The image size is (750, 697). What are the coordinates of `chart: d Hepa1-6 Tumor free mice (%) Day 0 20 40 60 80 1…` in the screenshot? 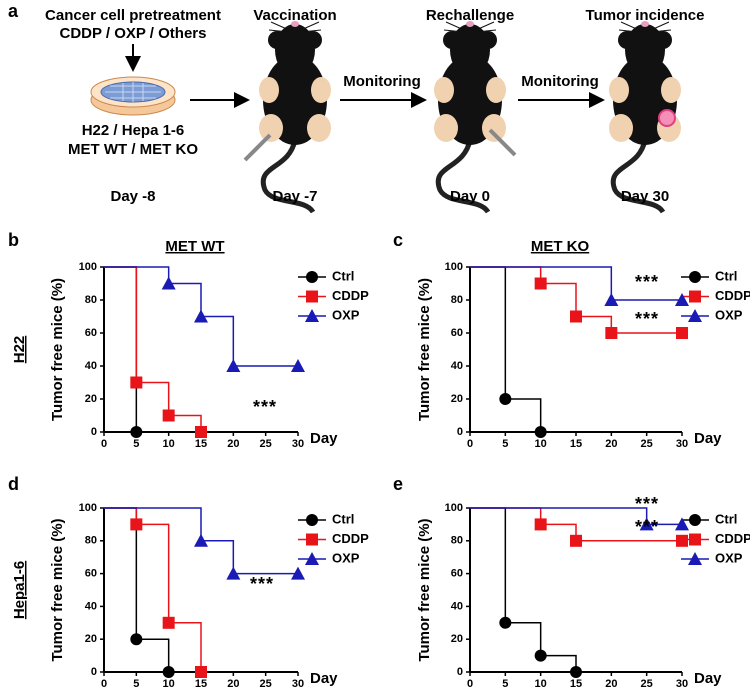 It's located at (188, 582).